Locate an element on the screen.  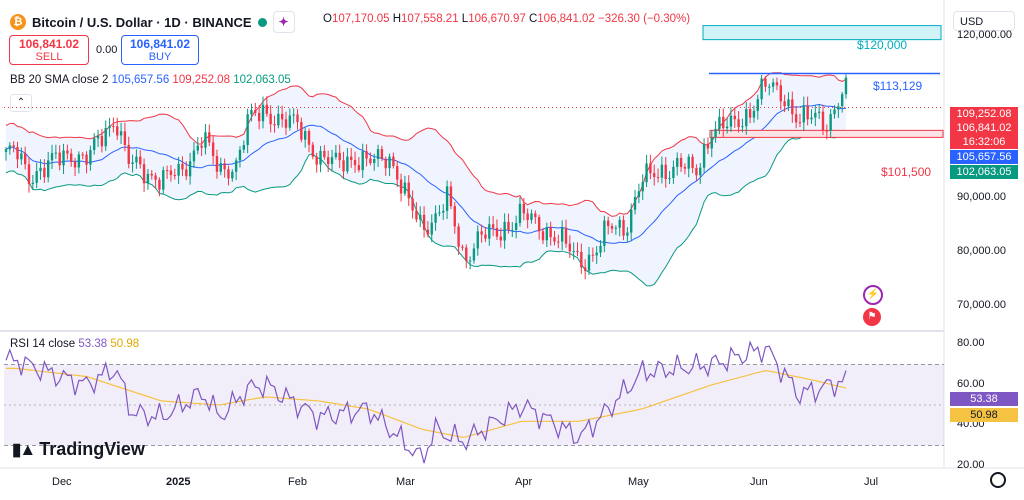
ohlc-change: −326.30 (−0.30%) is located at coordinates (644, 19).